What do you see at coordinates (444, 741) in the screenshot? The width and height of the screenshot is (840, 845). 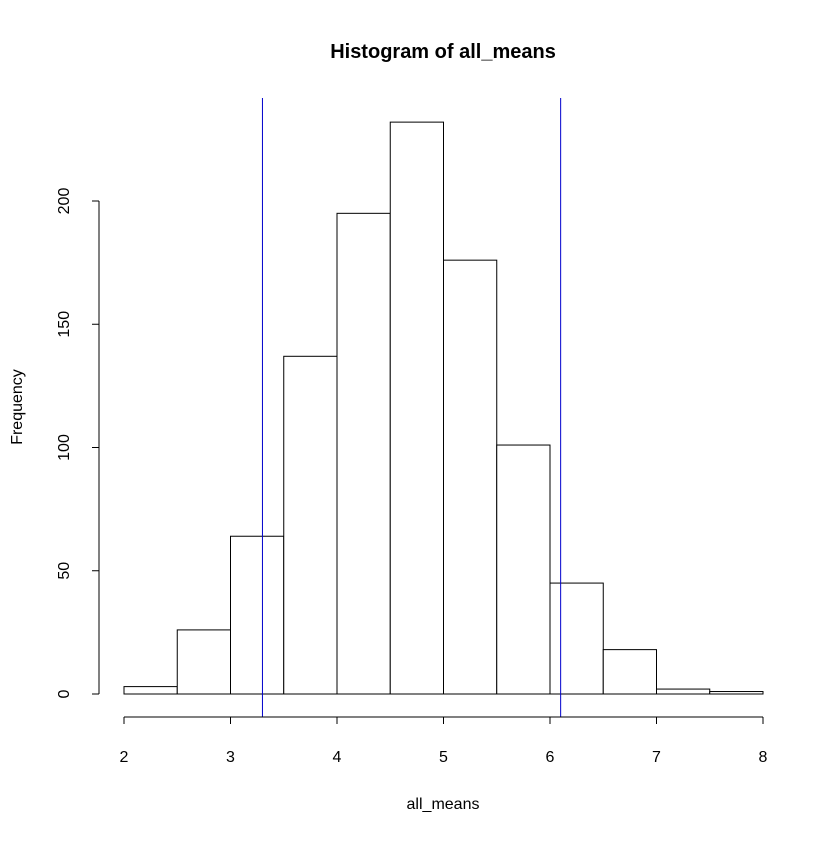 I see `x-axis: 2 3 4 5 6 7 8` at bounding box center [444, 741].